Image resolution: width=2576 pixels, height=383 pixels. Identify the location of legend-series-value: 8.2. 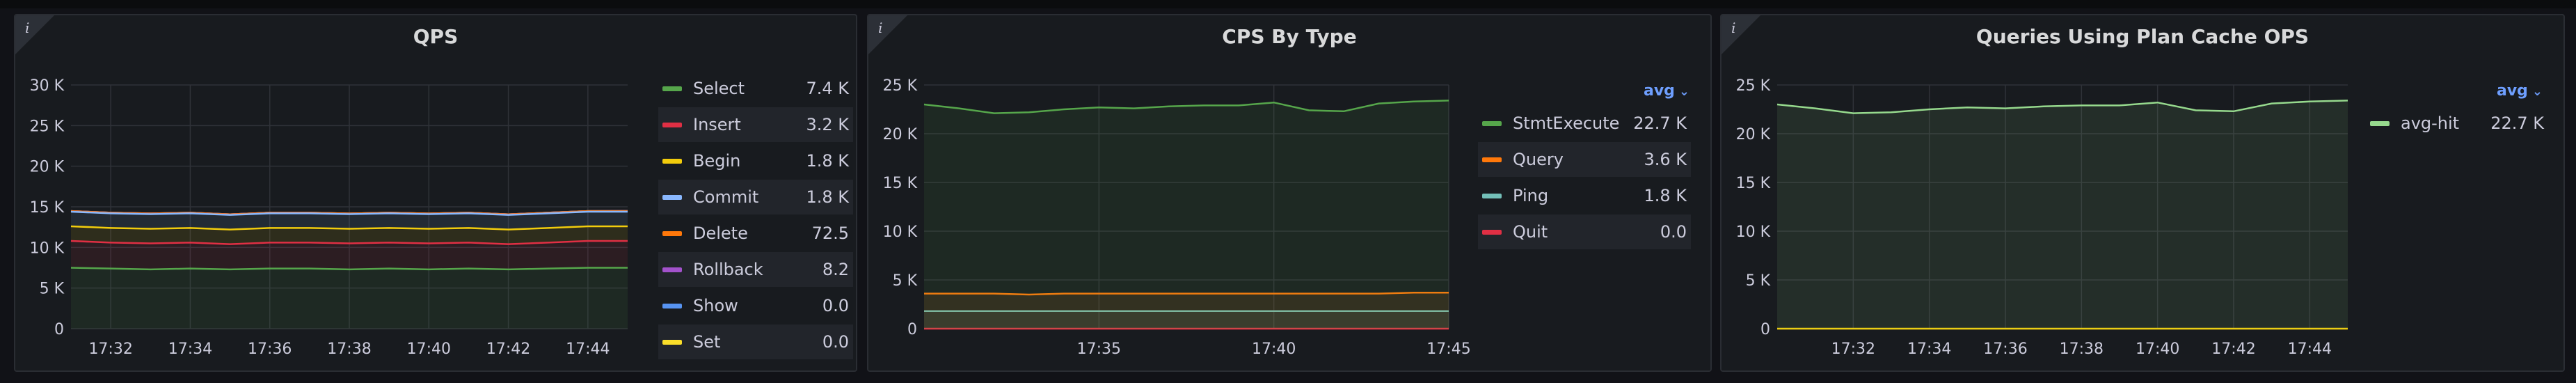
(835, 270).